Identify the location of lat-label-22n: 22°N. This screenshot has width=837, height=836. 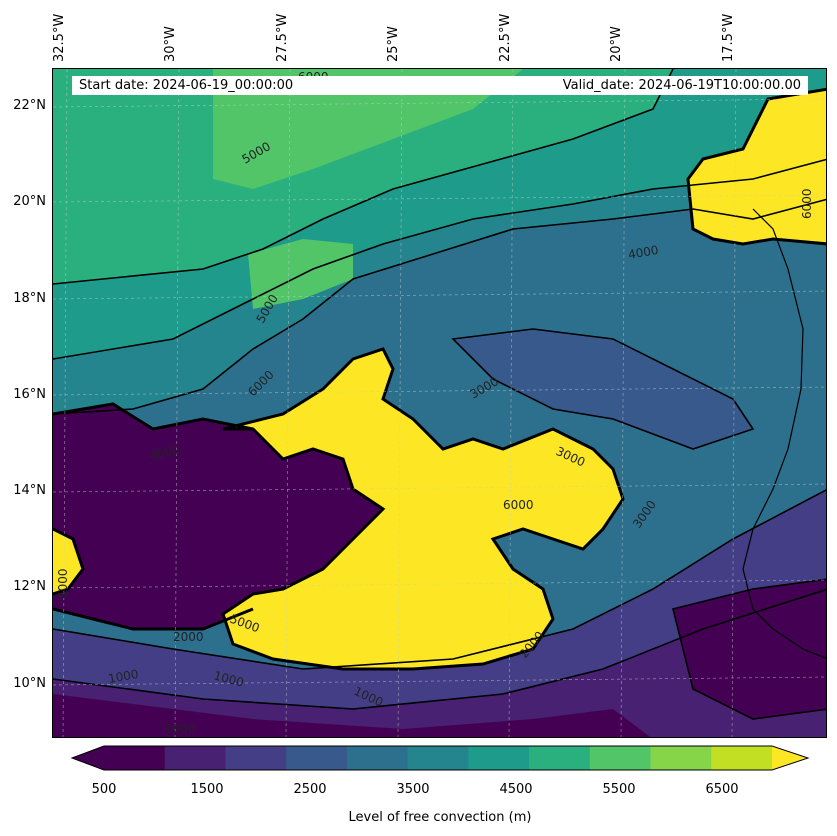
(29, 105).